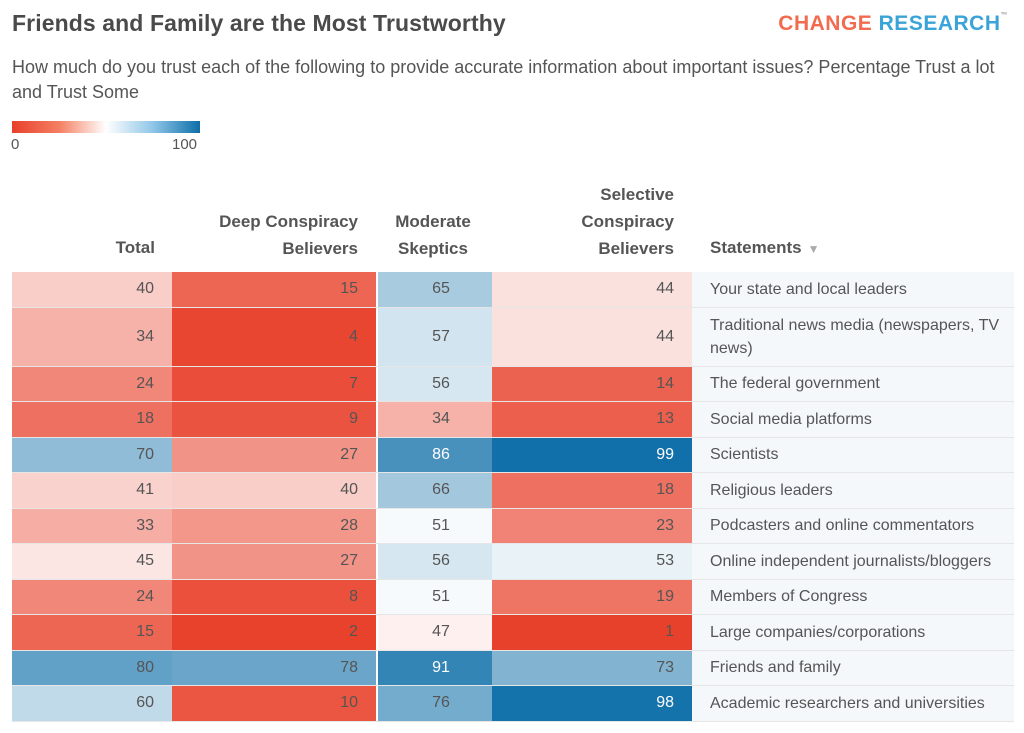  I want to click on cell-deep-conspiracy: 4, so click(274, 336).